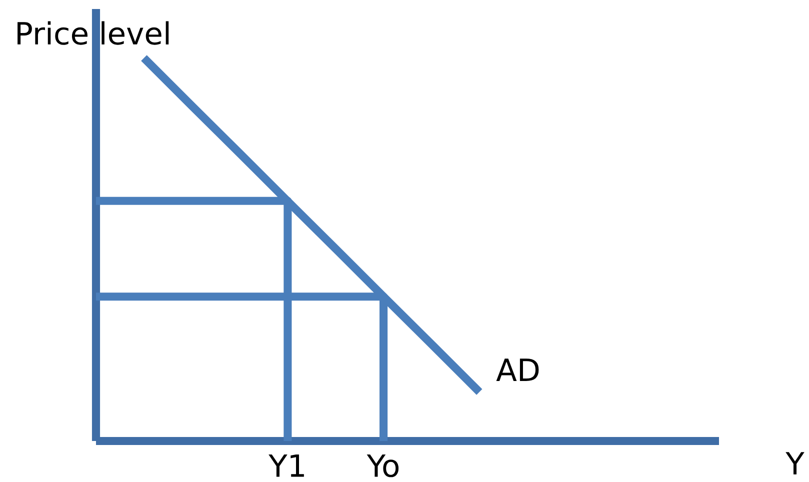  Describe the element at coordinates (93, 33) in the screenshot. I see `y-axis-title: Price level` at that location.